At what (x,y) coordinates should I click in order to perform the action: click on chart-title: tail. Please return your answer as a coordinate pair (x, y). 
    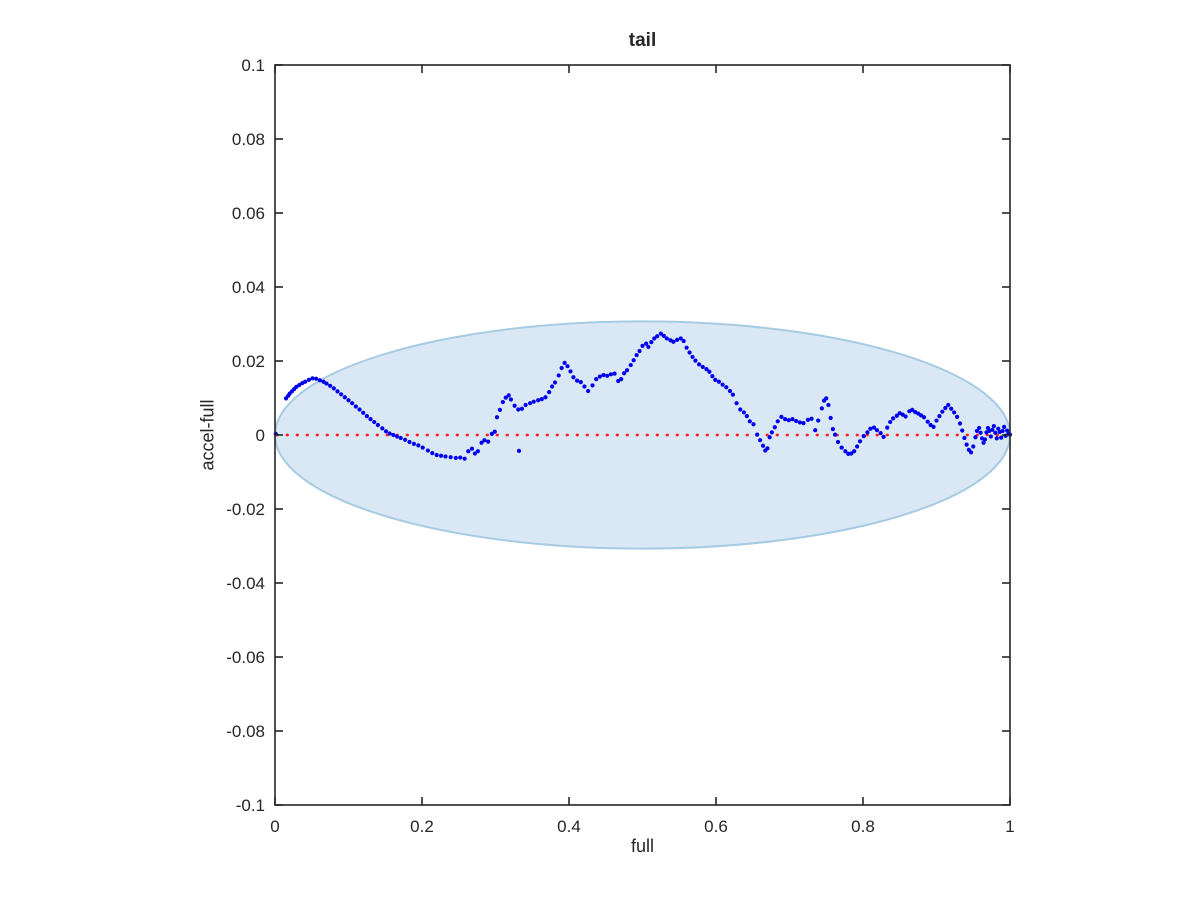
    Looking at the image, I should click on (642, 40).